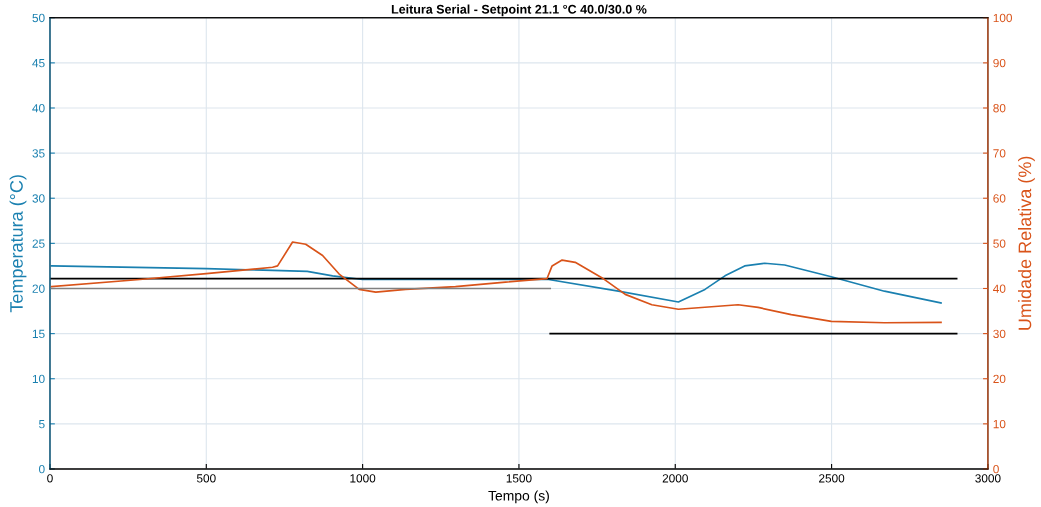 This screenshot has width=1041, height=507. What do you see at coordinates (999, 333) in the screenshot?
I see `y2-tick-label: 30` at bounding box center [999, 333].